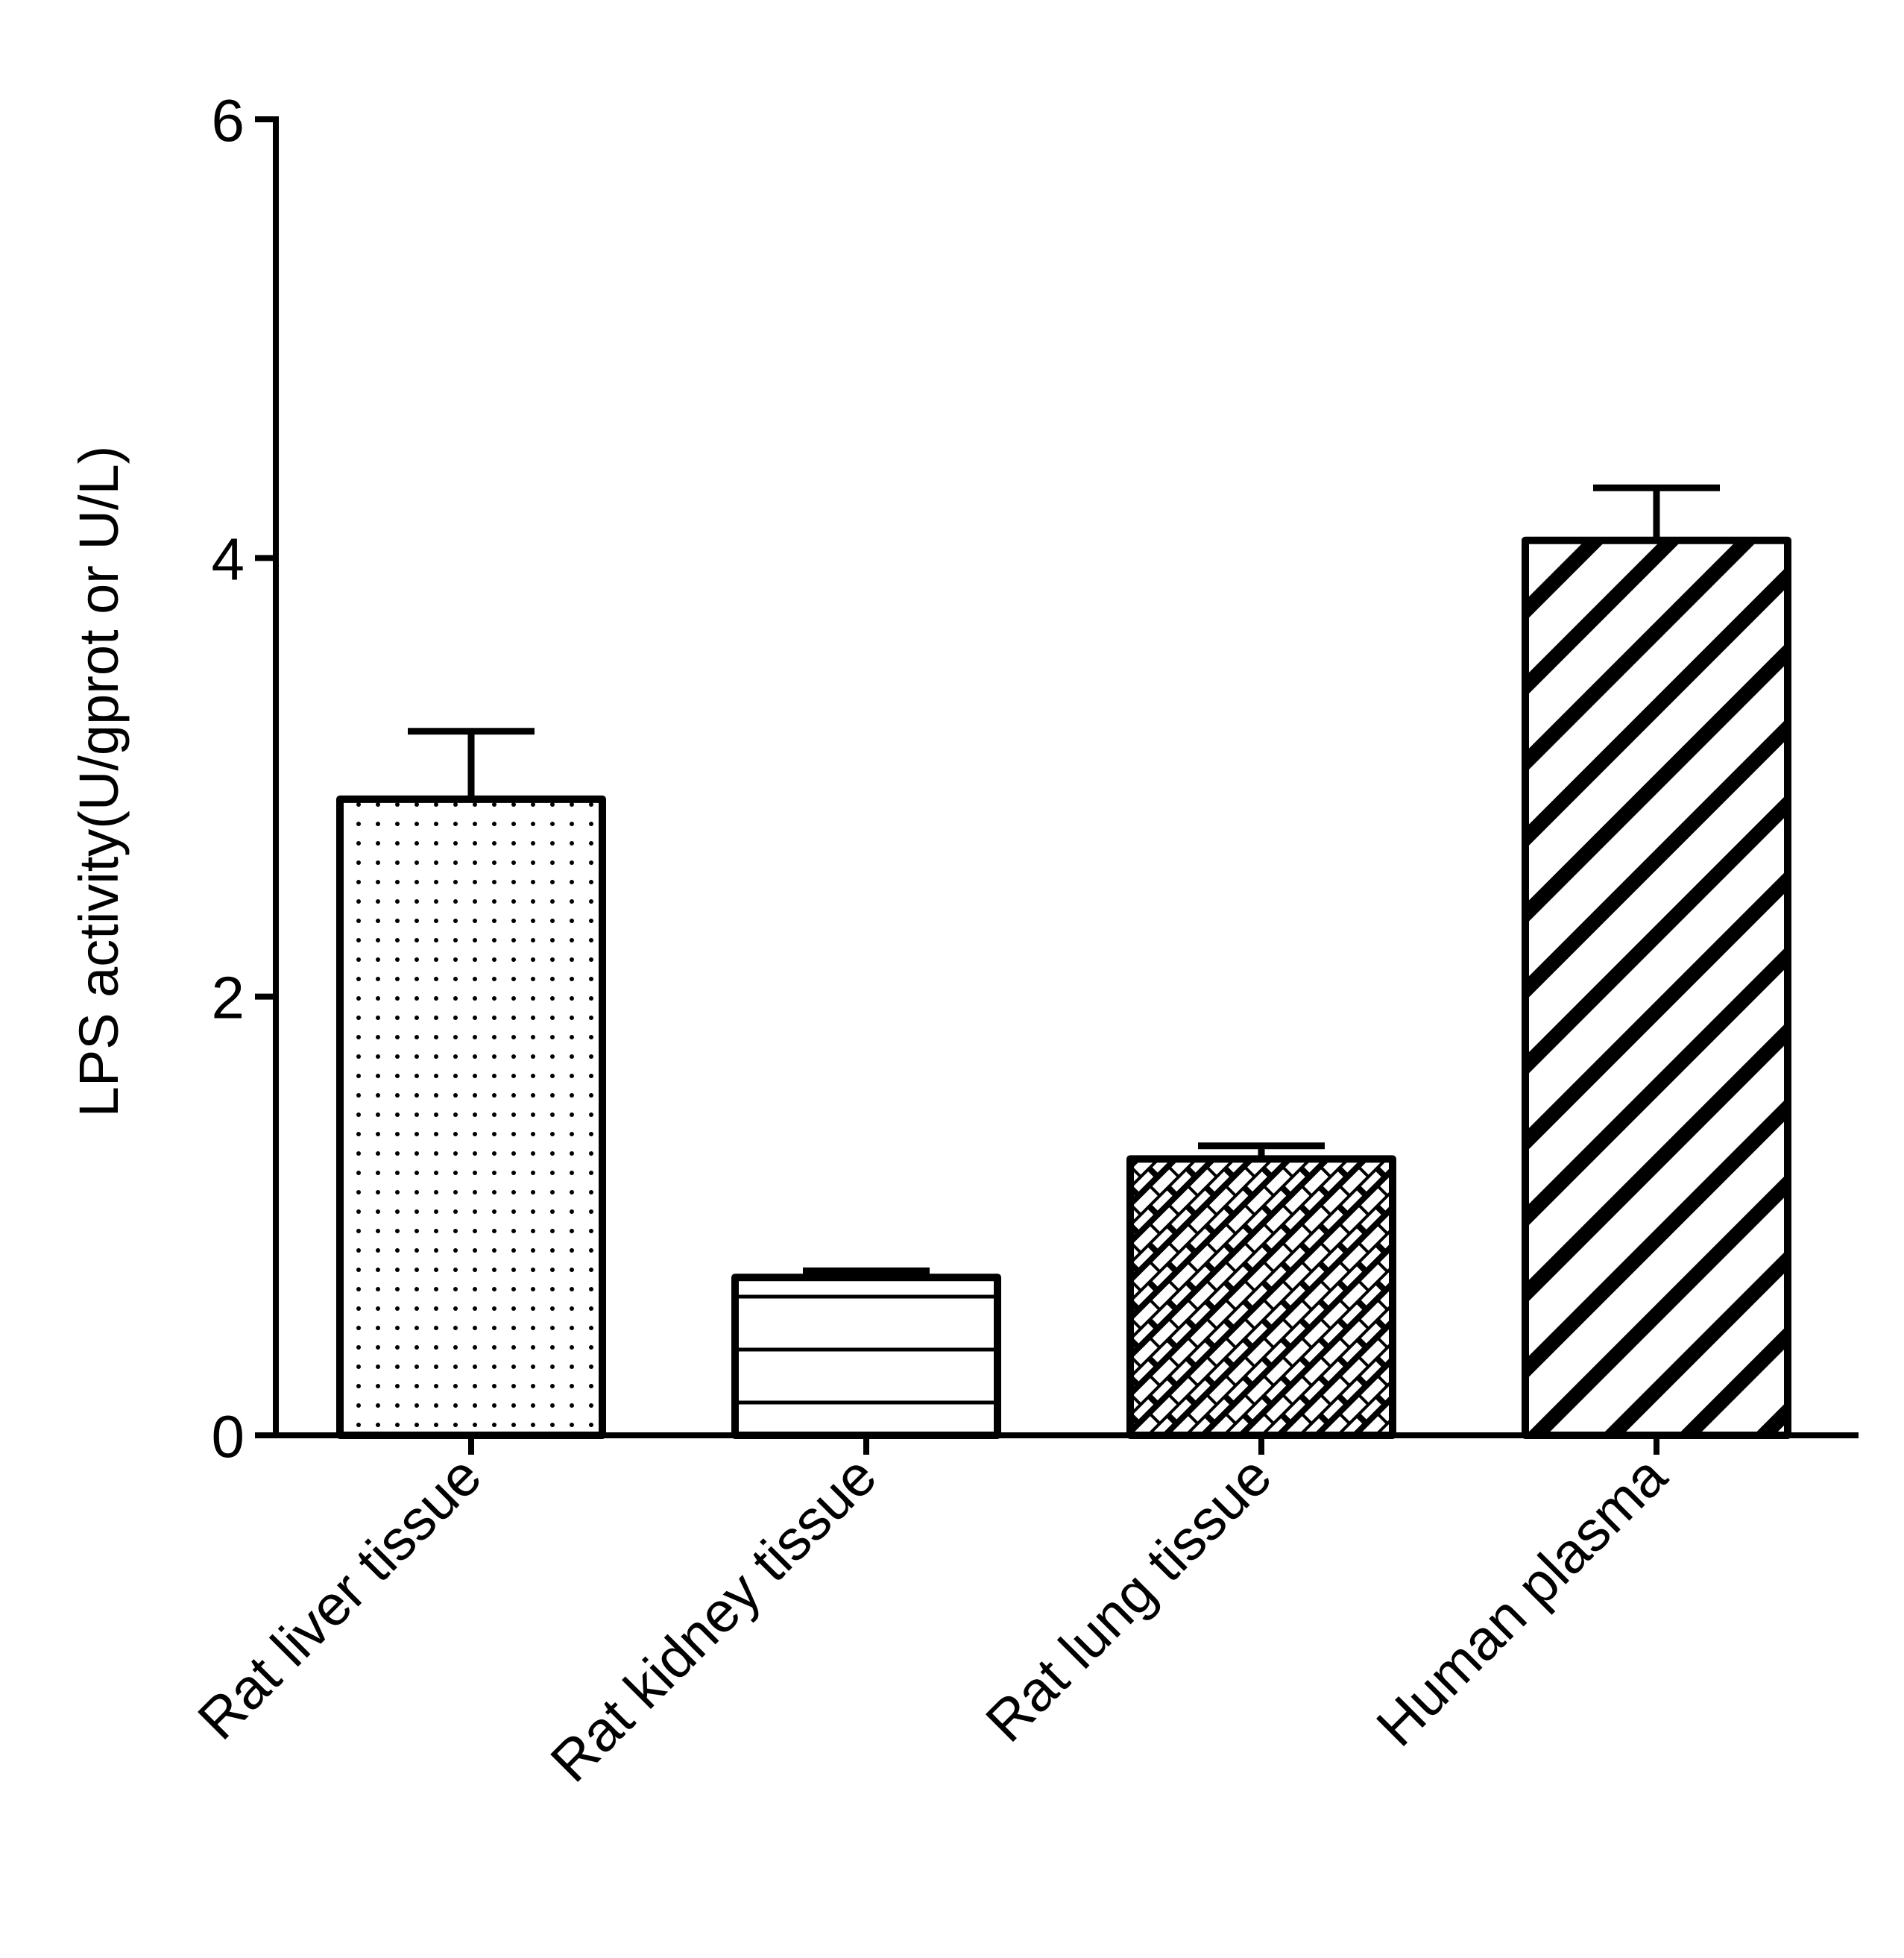 The height and width of the screenshot is (1958, 1904). Describe the element at coordinates (228, 1436) in the screenshot. I see `y-tick-label: 0` at that location.